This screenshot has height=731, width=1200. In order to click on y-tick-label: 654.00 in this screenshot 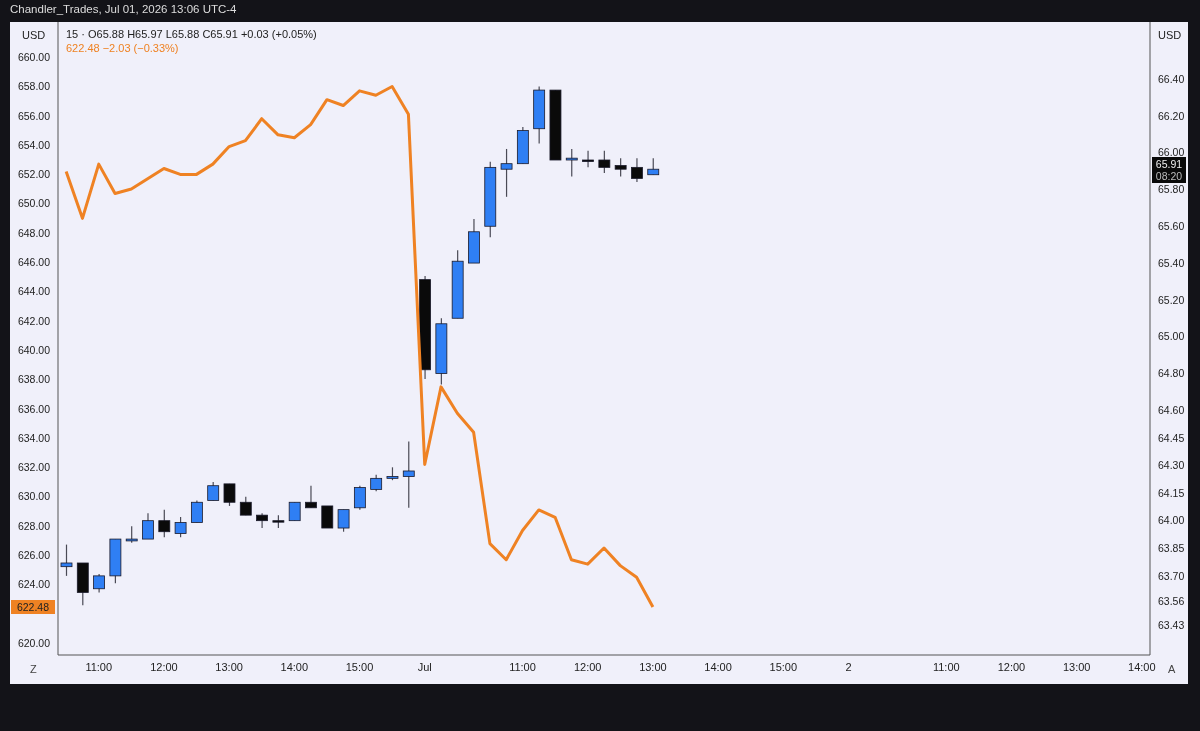, I will do `click(34, 144)`.